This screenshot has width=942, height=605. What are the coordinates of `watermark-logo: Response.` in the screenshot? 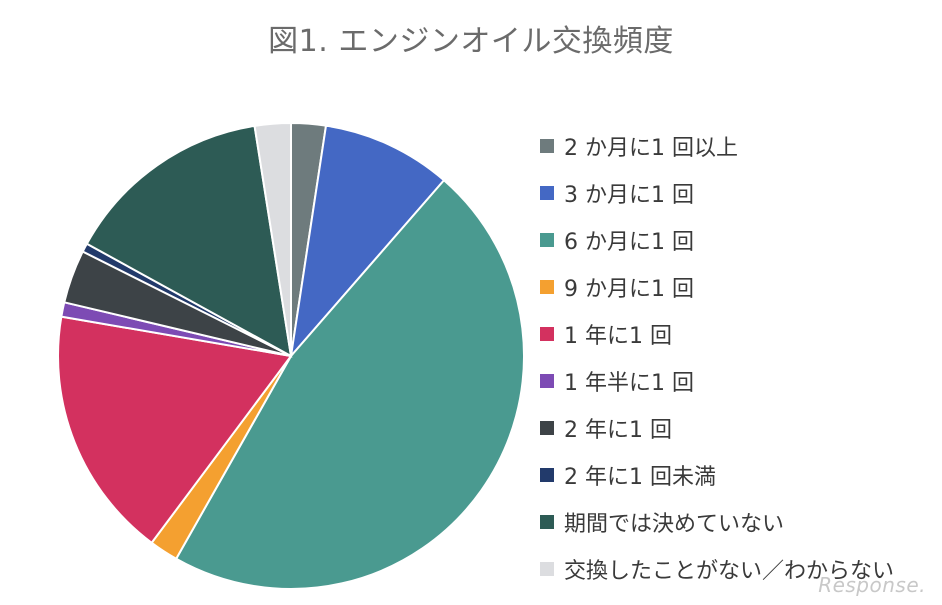 It's located at (872, 585).